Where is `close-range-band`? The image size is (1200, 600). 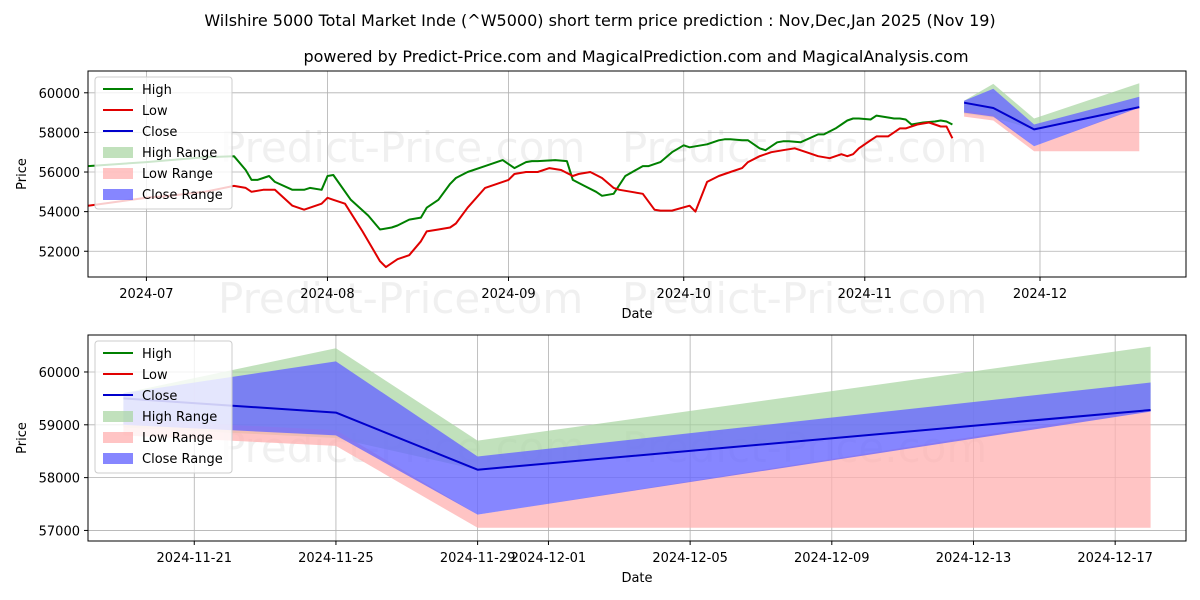
close-range-band is located at coordinates (1052, 117).